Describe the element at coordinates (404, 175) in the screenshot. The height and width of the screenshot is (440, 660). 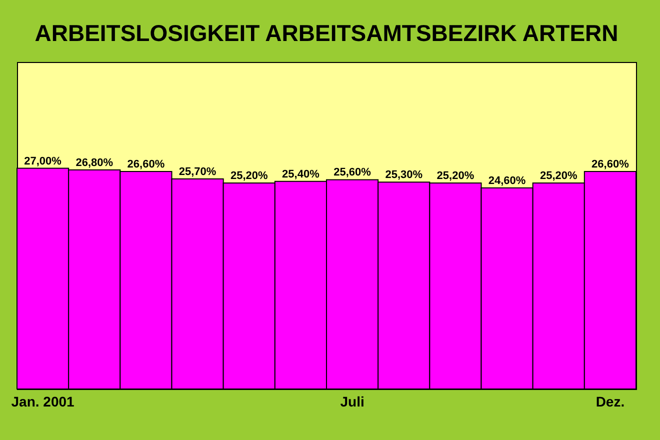
I see `data-label: 25,30%` at that location.